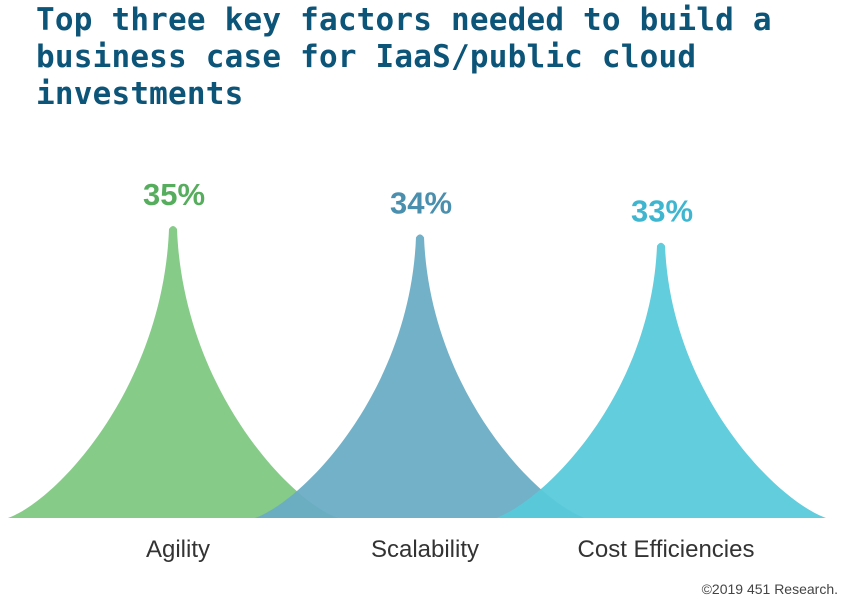  I want to click on category-label-scalability: Scalability, so click(425, 549).